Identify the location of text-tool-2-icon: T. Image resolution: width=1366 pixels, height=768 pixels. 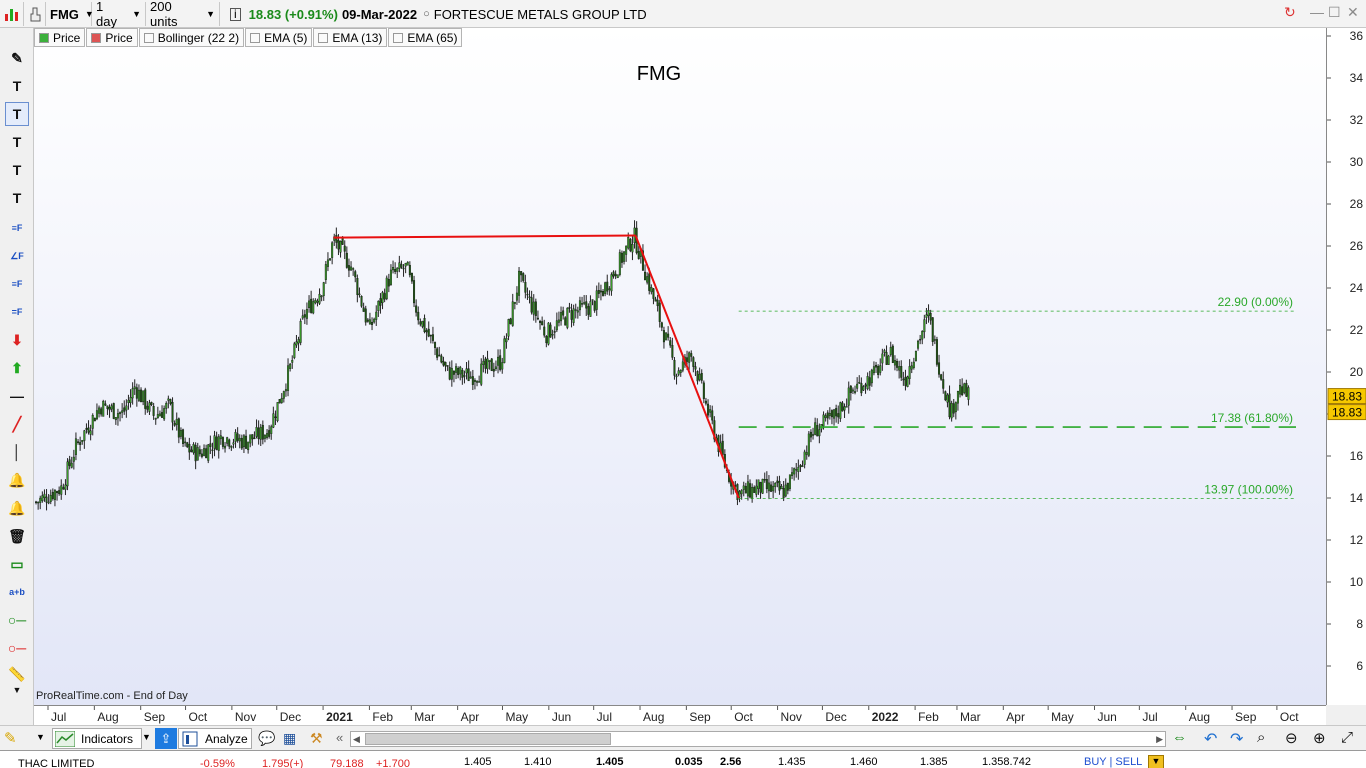
(17, 142).